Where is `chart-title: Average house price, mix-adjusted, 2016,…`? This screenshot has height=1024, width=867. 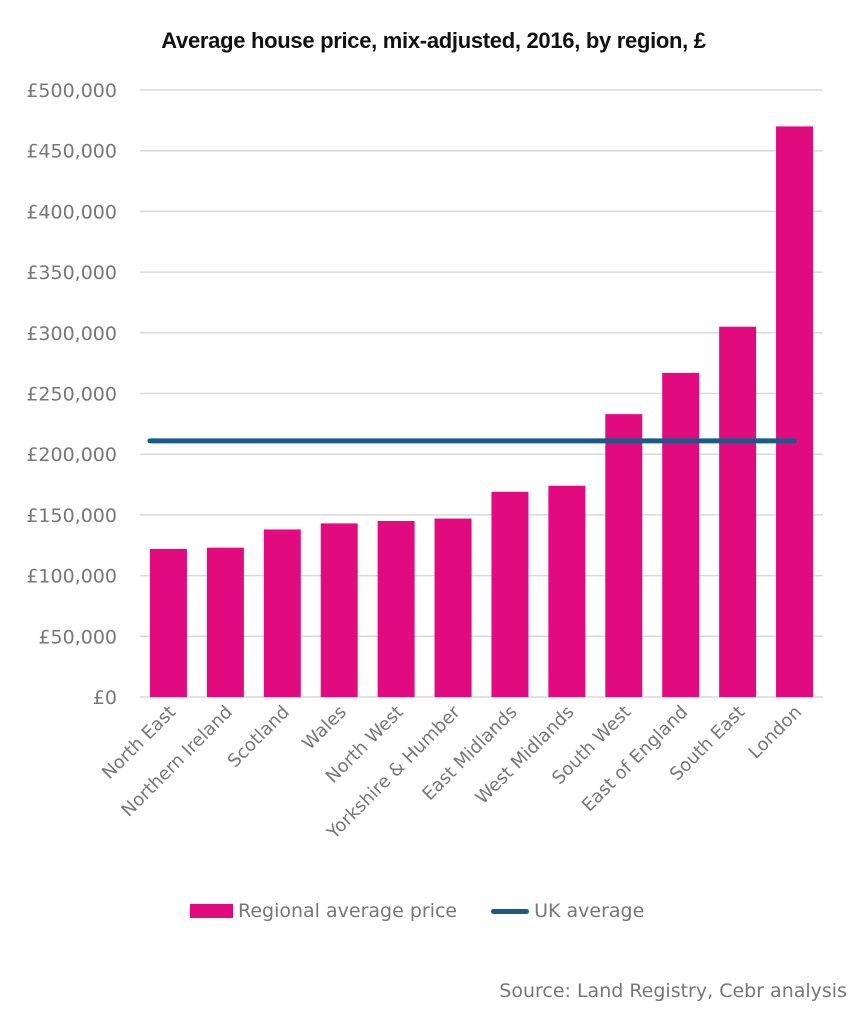
chart-title: Average house price, mix-adjusted, 2016,… is located at coordinates (433, 40).